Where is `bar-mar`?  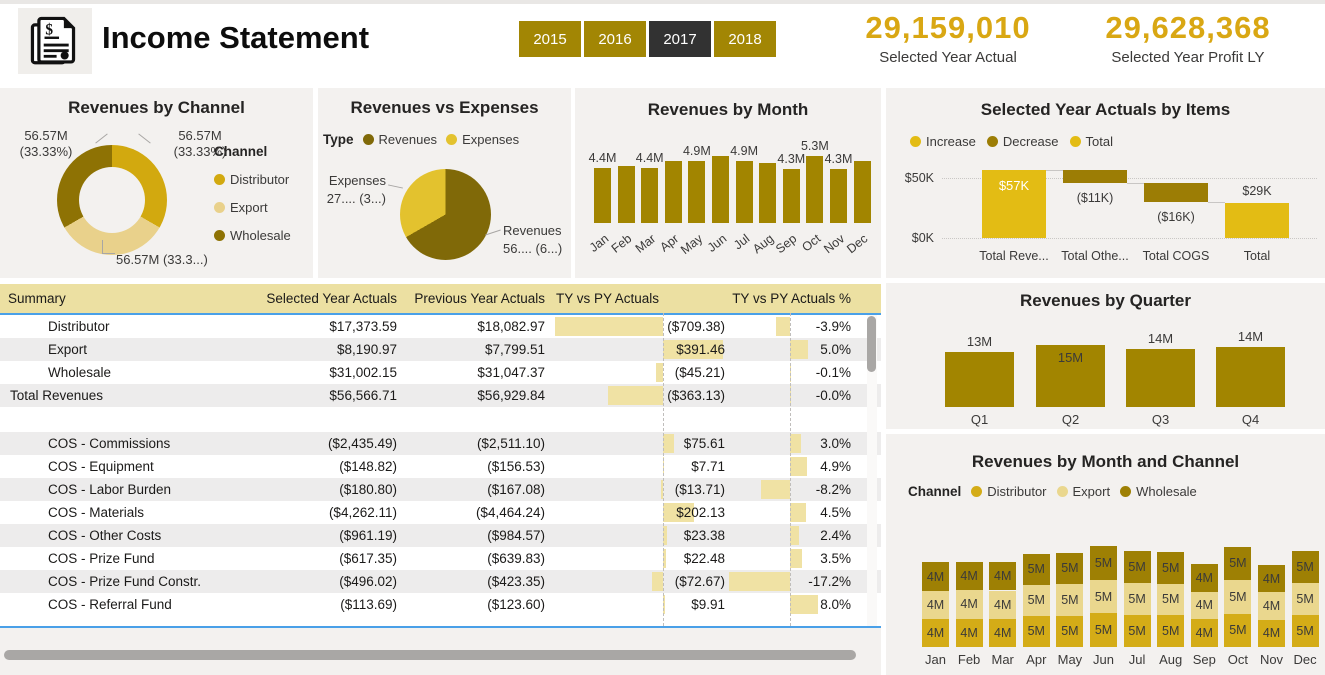
bar-mar is located at coordinates (650, 195).